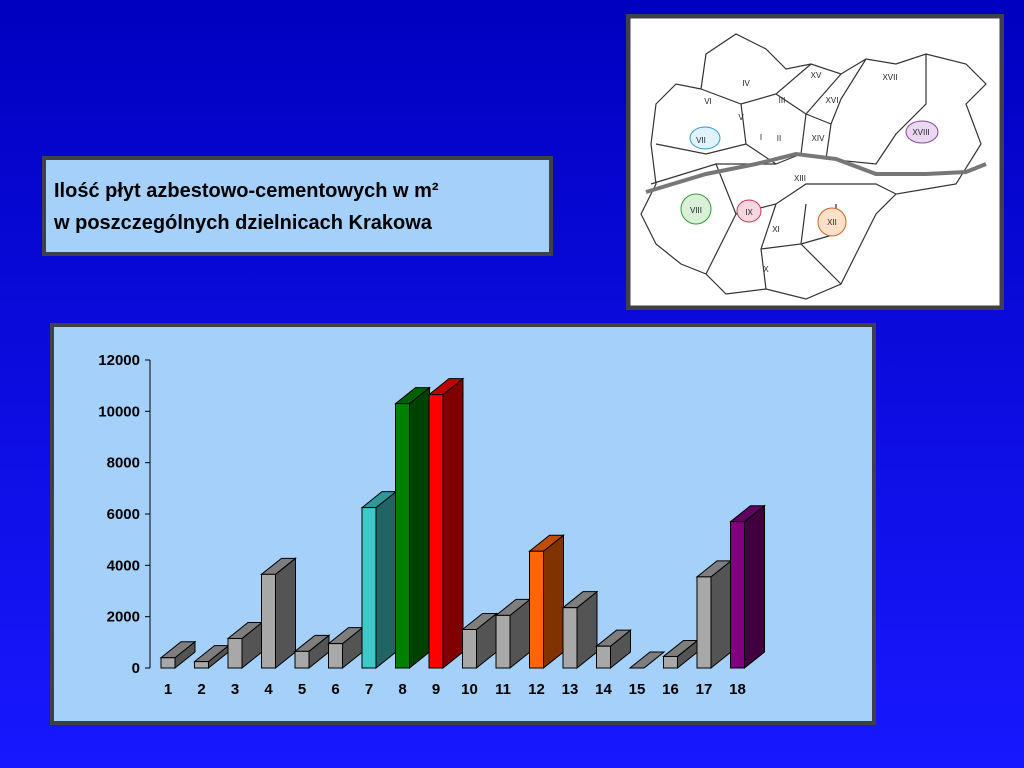 The image size is (1024, 768). What do you see at coordinates (235, 689) in the screenshot?
I see `x-tick-label: 3` at bounding box center [235, 689].